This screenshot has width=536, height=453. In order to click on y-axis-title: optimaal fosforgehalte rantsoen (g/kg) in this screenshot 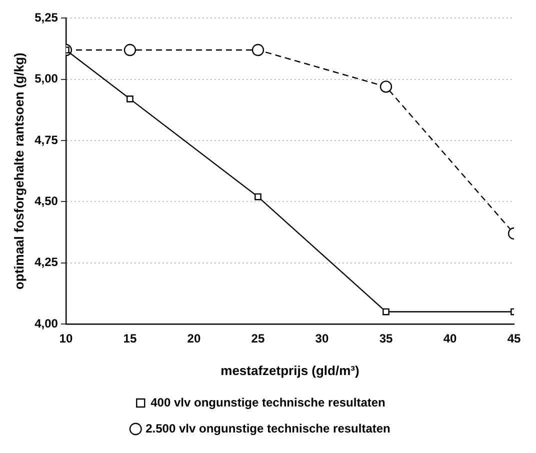, I will do `click(18, 171)`.